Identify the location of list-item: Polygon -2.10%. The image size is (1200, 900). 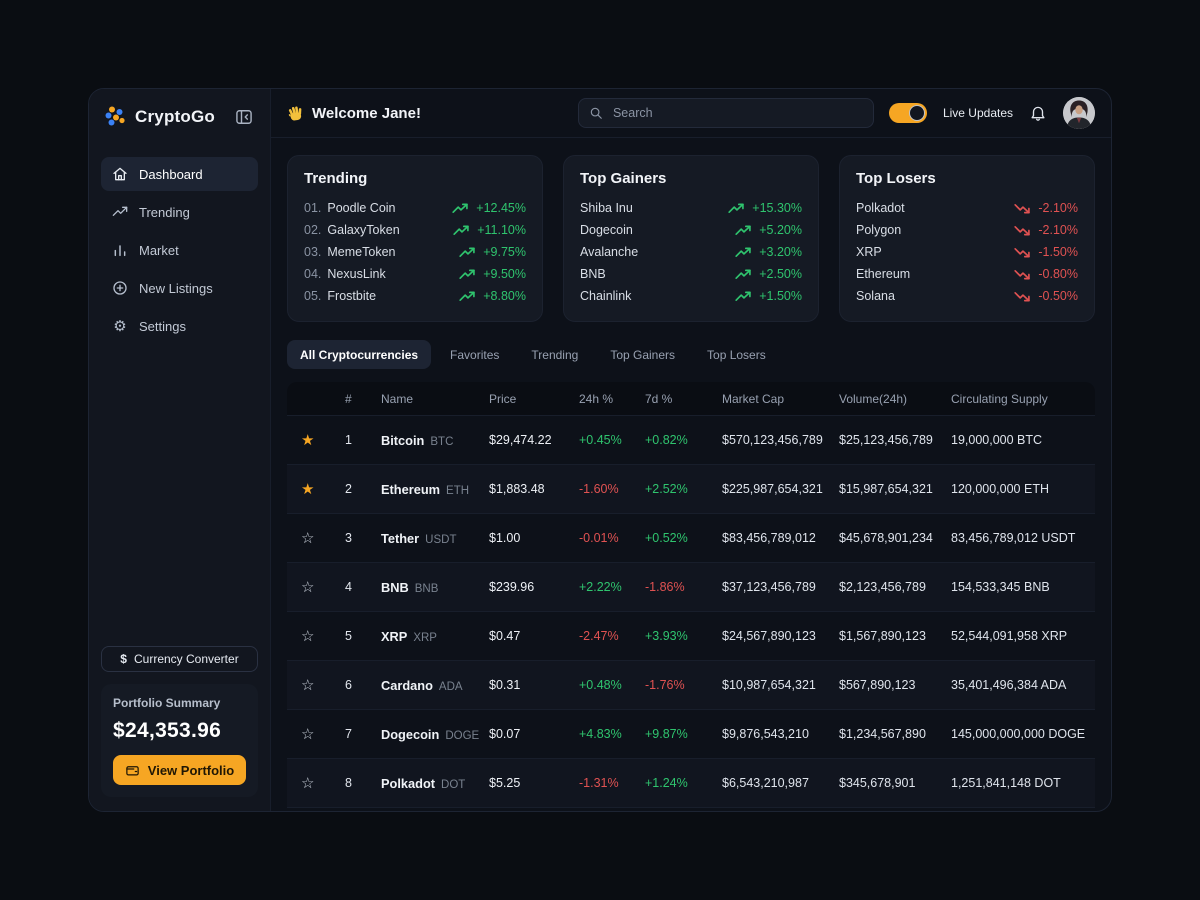
(967, 230).